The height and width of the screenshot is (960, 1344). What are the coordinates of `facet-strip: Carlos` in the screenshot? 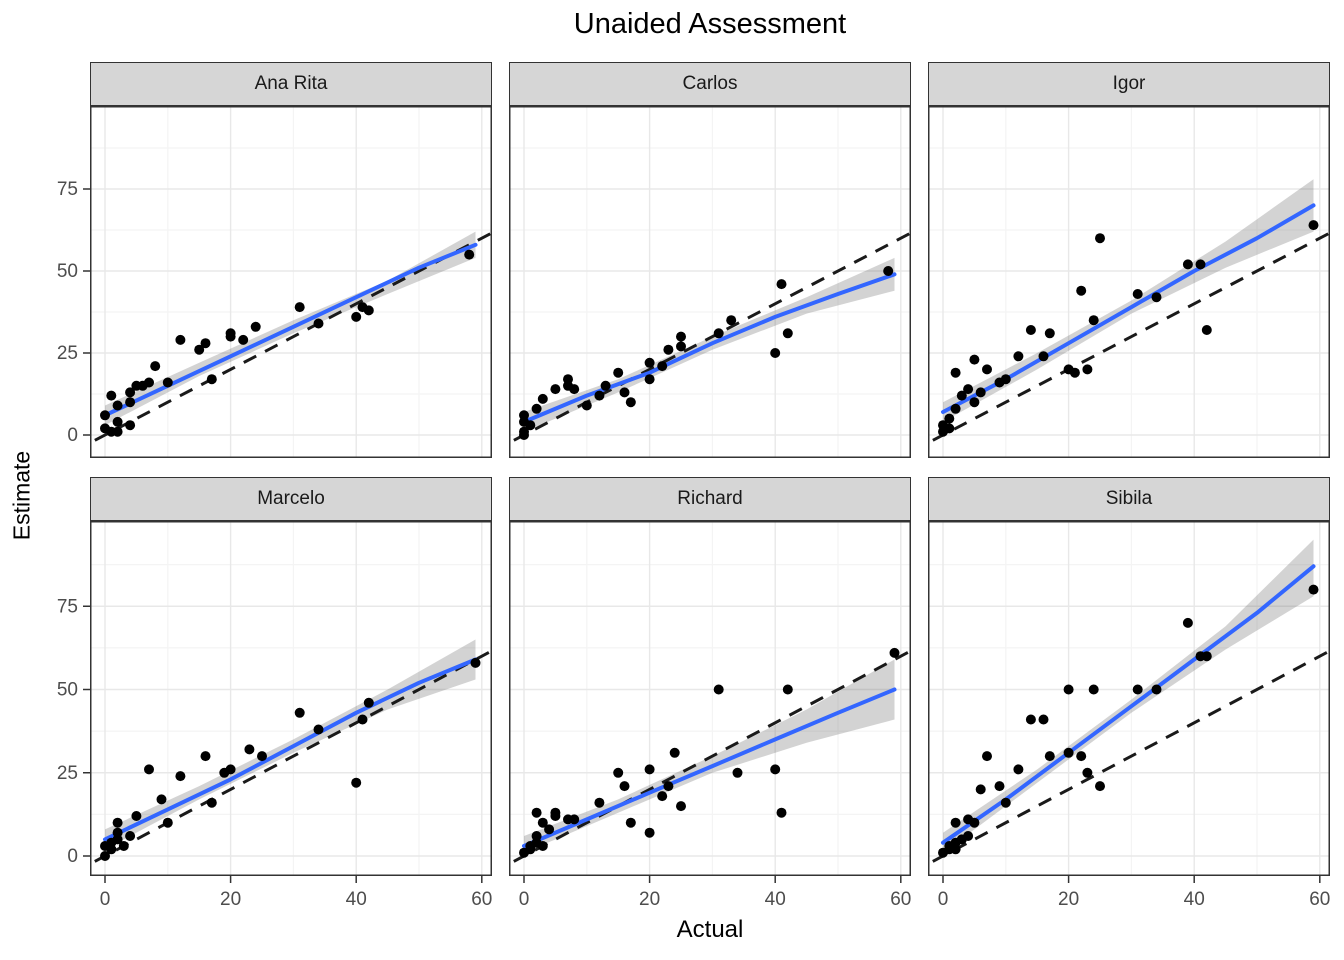 It's located at (710, 84).